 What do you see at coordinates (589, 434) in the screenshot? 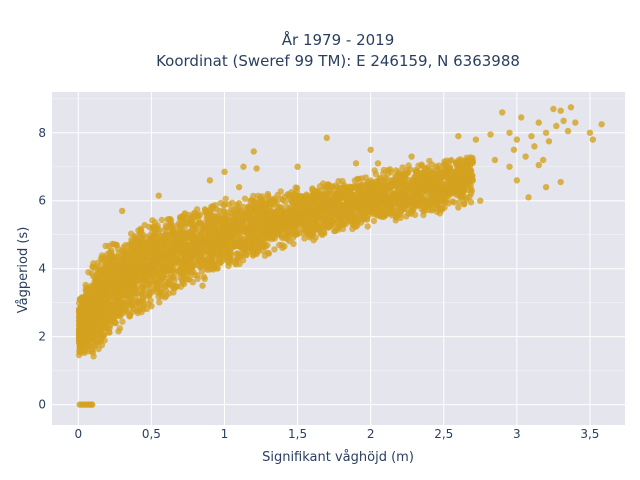
I see `x-tick-label: 3,5` at bounding box center [589, 434].